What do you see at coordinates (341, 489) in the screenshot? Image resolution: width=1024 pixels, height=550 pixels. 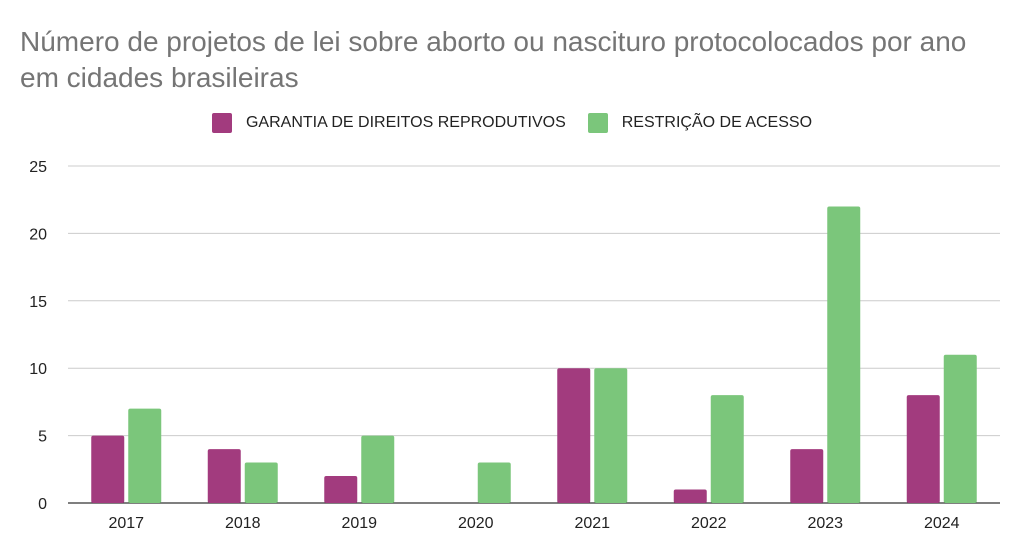 I see `bar-garantia-2019` at bounding box center [341, 489].